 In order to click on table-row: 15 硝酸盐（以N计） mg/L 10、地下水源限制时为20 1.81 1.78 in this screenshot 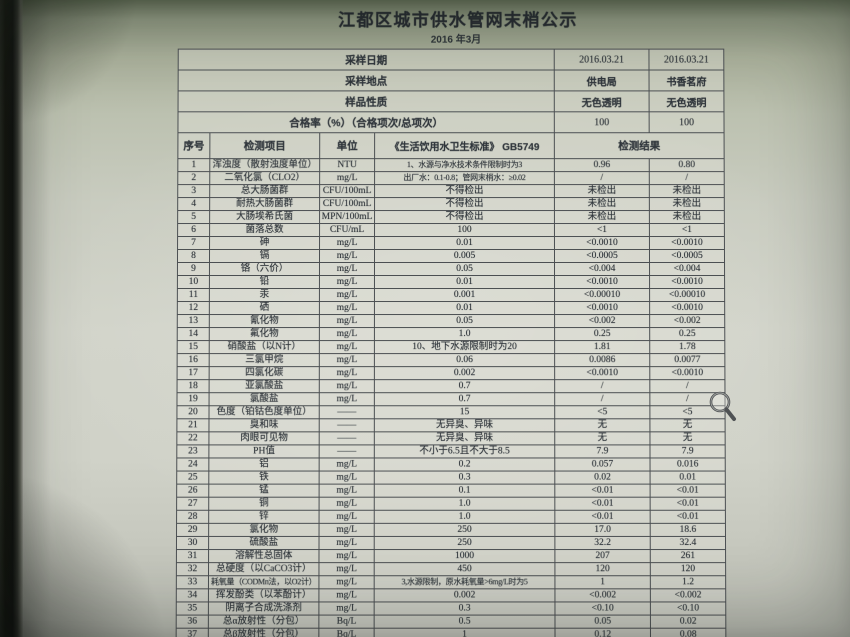, I will do `click(451, 347)`.